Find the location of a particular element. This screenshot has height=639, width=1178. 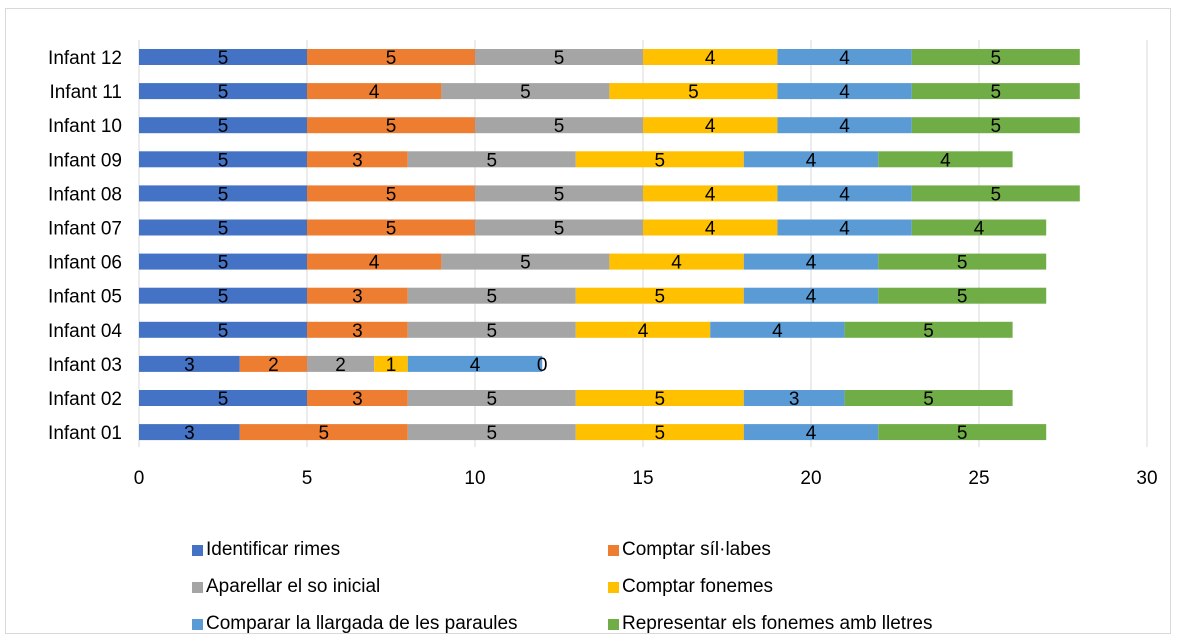

category-label: Infant 10 is located at coordinates (85, 126).